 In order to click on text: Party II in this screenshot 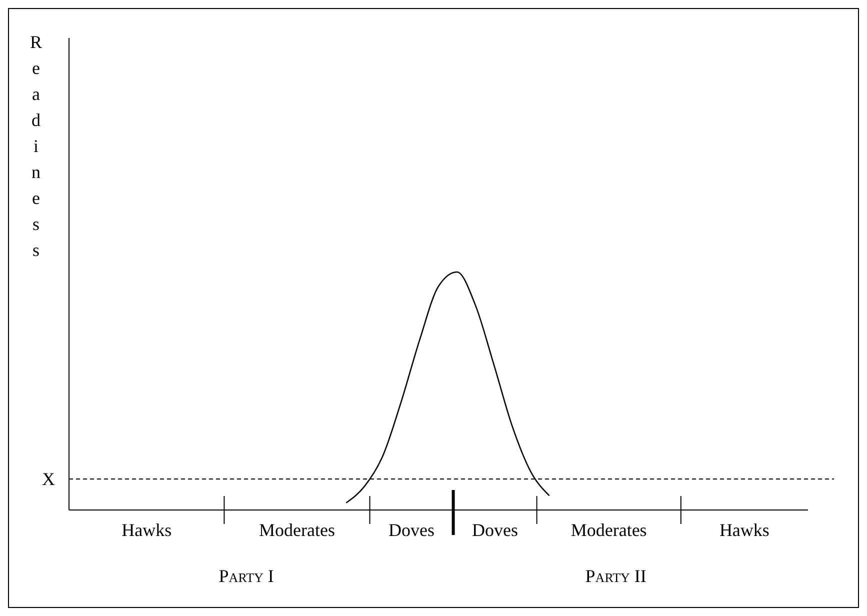, I will do `click(615, 576)`.